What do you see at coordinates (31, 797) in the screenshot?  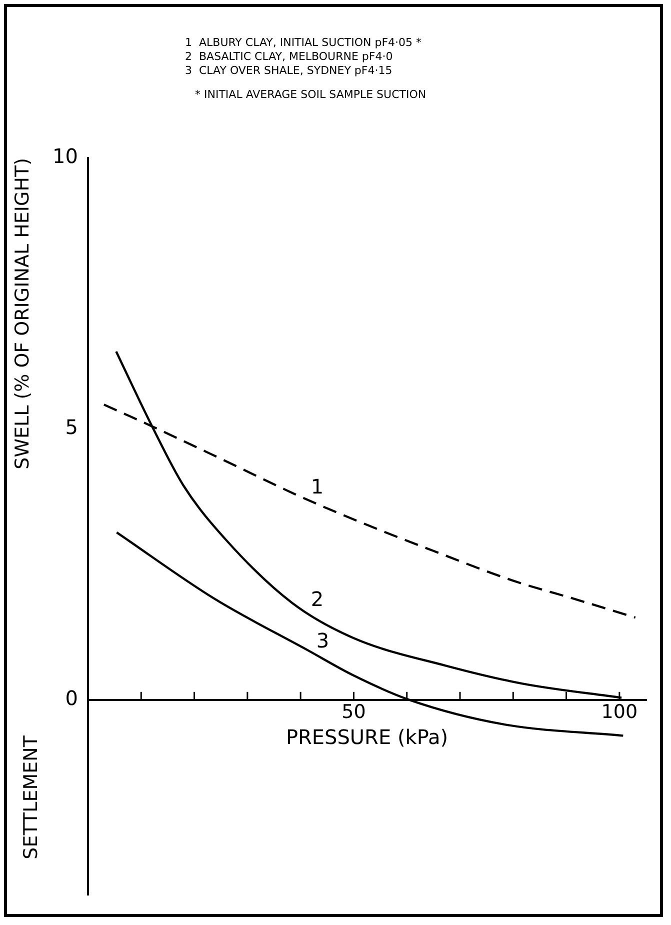 I see `text: SETTLEMENT` at bounding box center [31, 797].